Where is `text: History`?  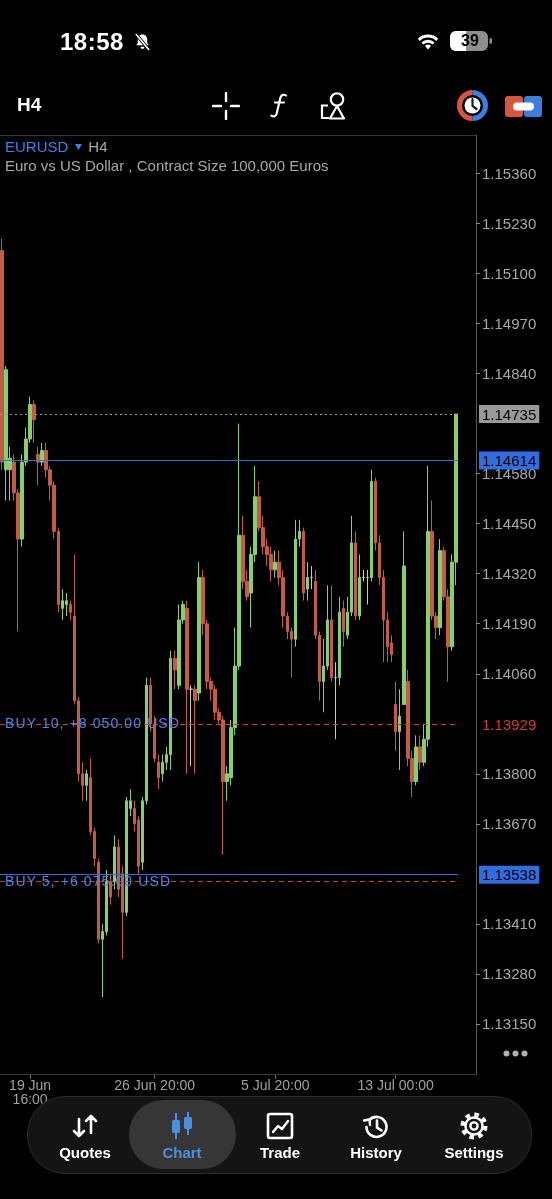 text: History is located at coordinates (376, 1153).